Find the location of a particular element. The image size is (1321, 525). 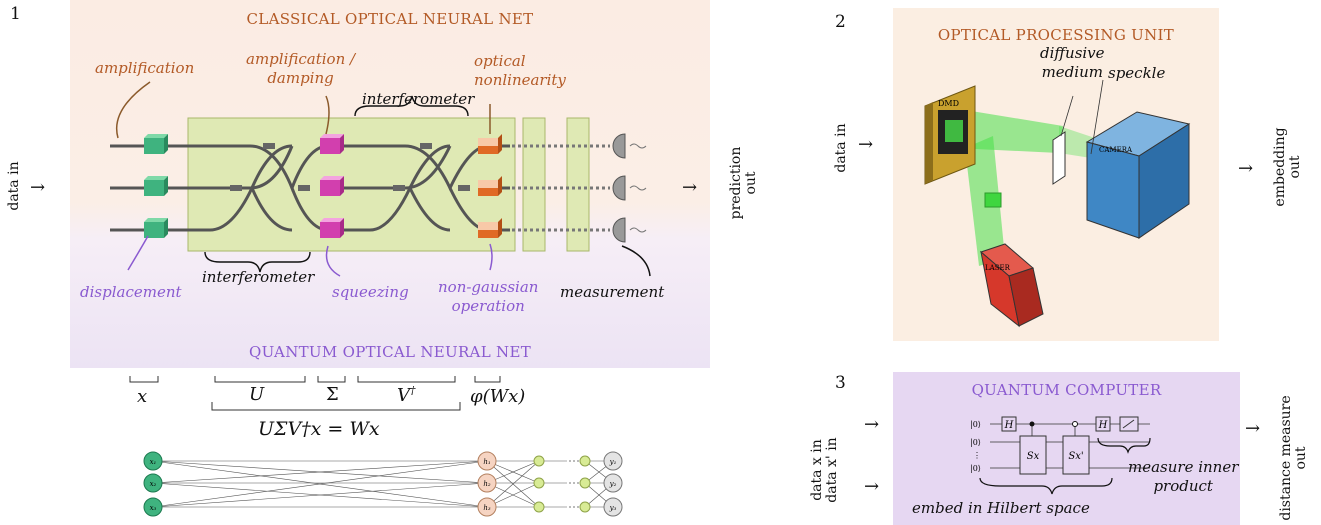

embedding-label: embedding is located at coordinates (1280, 167).